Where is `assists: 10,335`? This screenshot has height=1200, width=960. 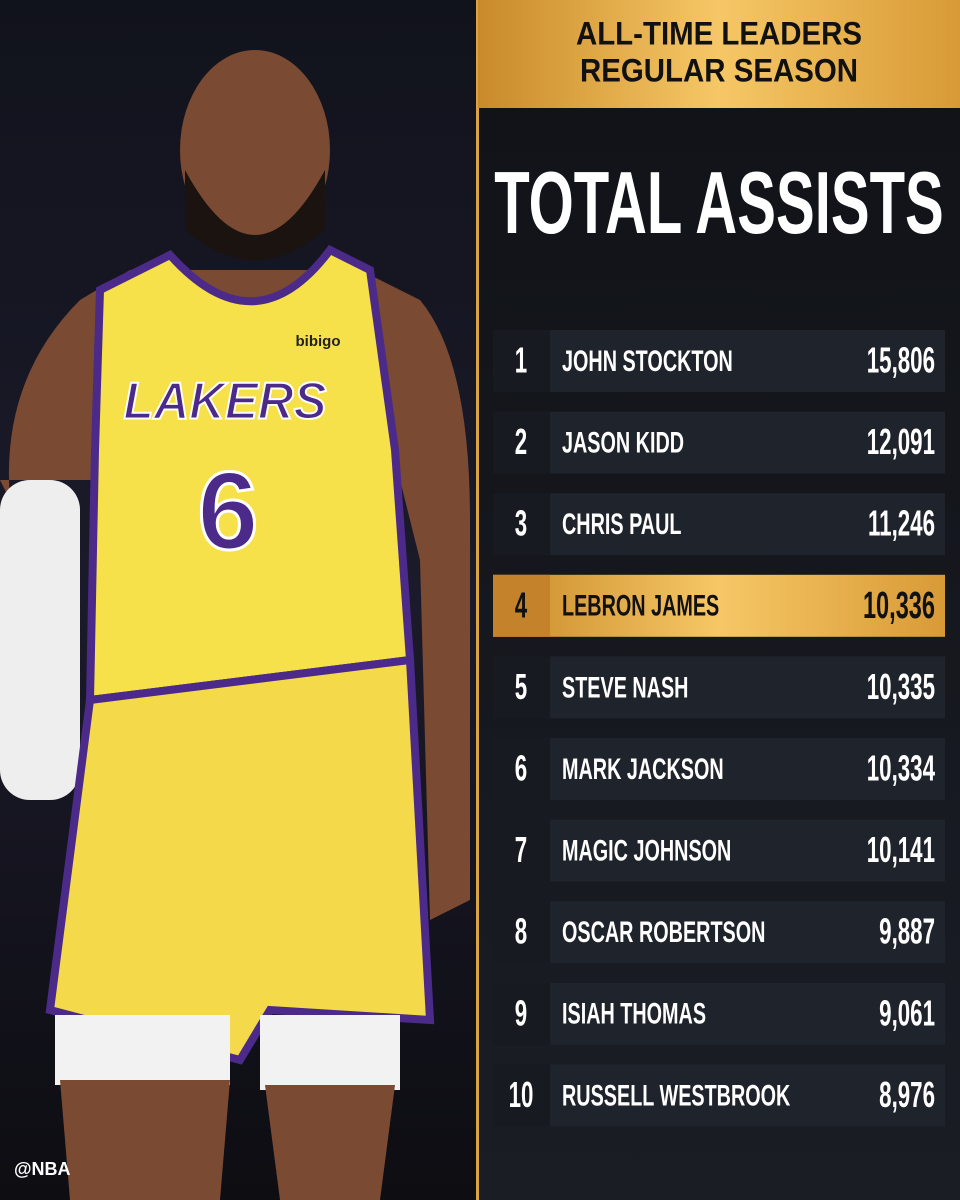
assists: 10,335 is located at coordinates (901, 688).